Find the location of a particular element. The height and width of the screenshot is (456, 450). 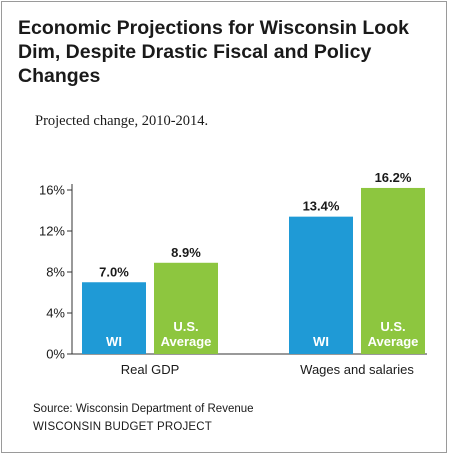

source-note: Source: Wisconsin Department of Revenue is located at coordinates (143, 409).